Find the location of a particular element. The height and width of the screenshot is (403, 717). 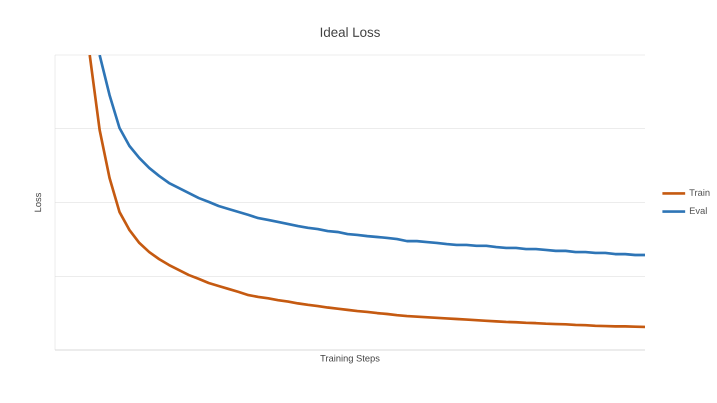

legend-label: Eval is located at coordinates (698, 210).